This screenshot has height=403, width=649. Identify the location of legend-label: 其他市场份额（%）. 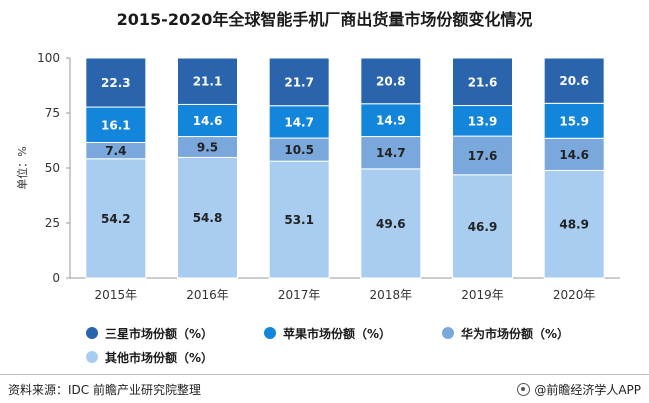
(159, 357).